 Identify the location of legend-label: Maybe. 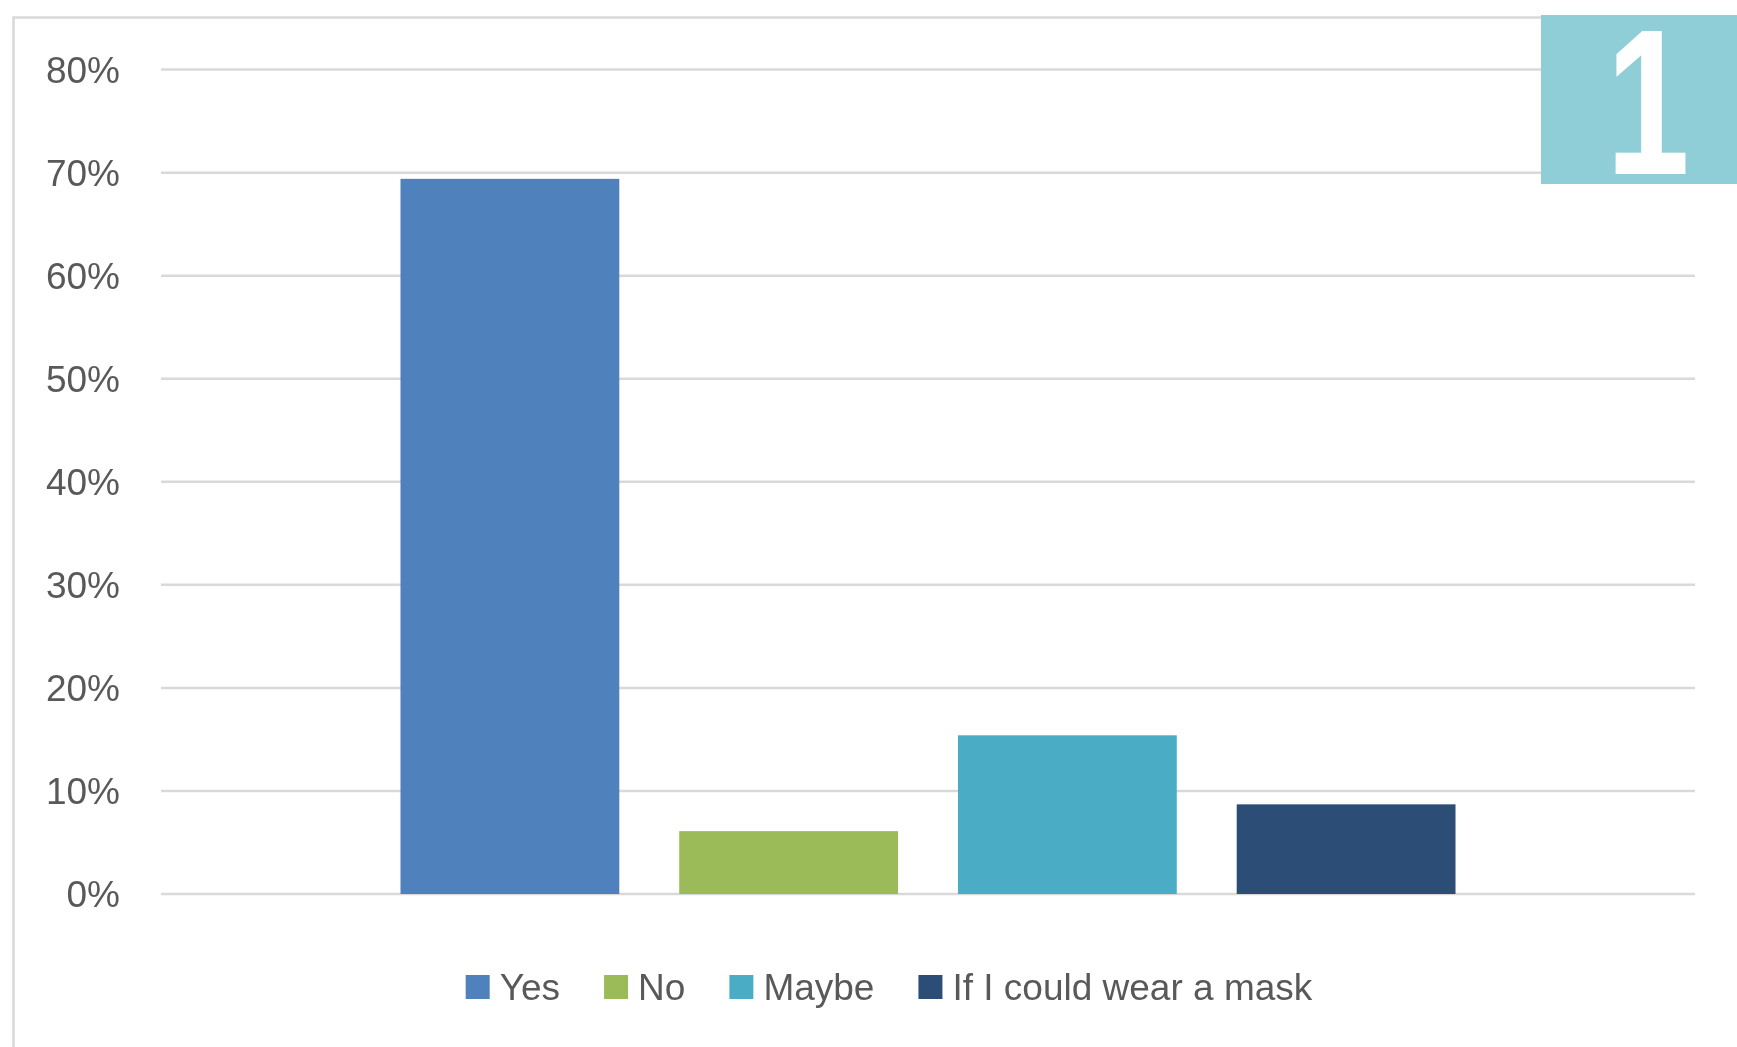
(819, 987).